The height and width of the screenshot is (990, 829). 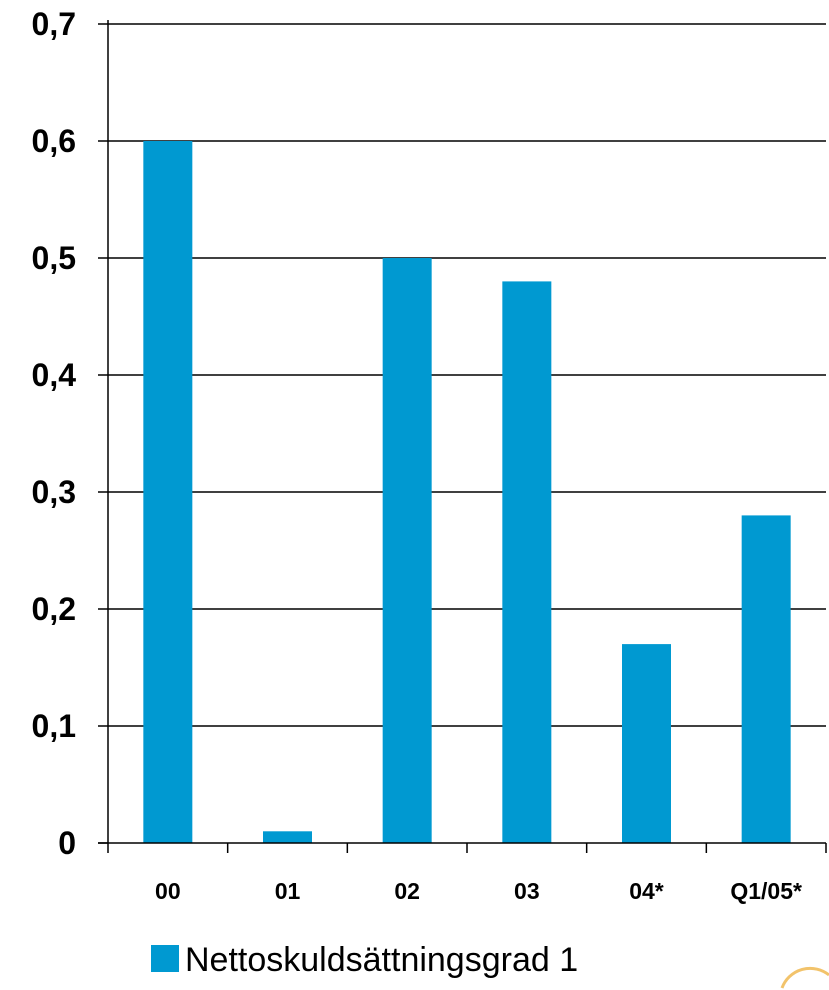 I want to click on legend-label: Nettoskuldsättningsgrad 1, so click(x=381, y=960).